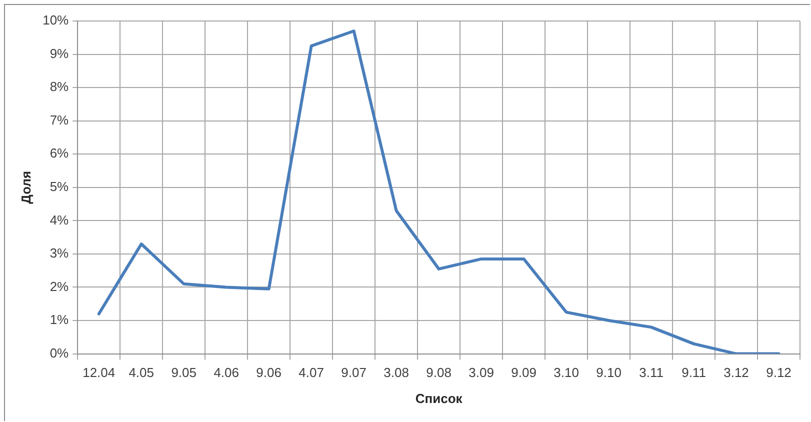  I want to click on y-tick-label: 7%, so click(60, 120).